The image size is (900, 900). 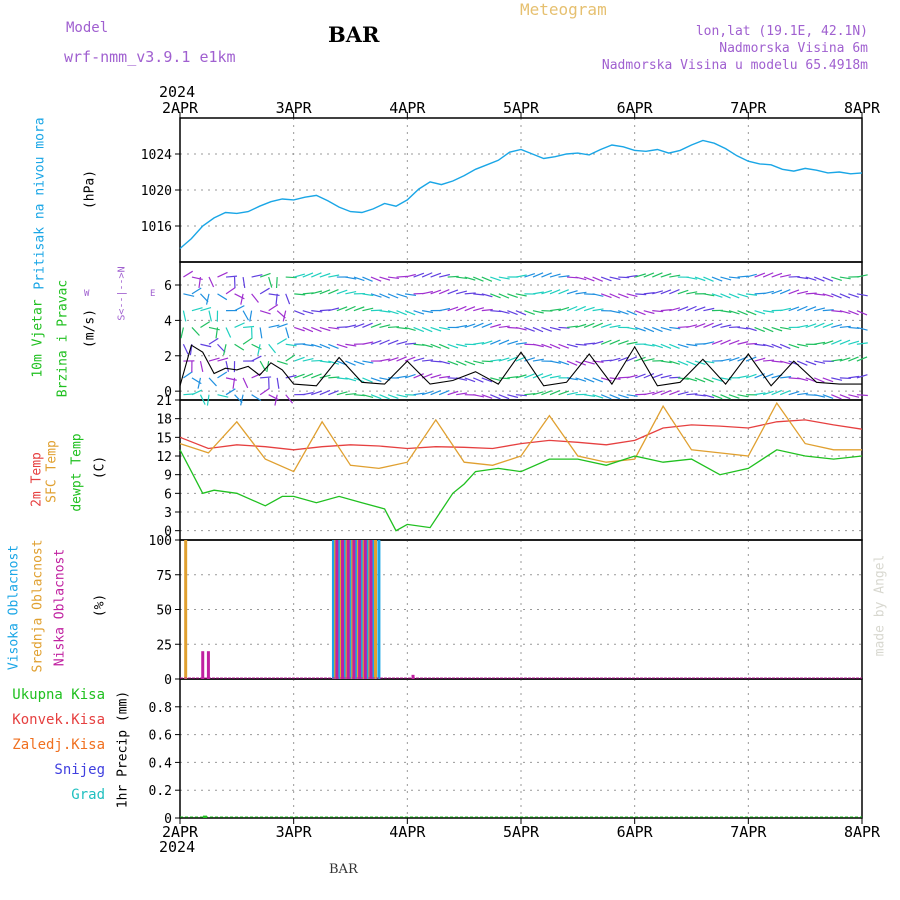 What do you see at coordinates (177, 92) in the screenshot?
I see `year-top: 2024` at bounding box center [177, 92].